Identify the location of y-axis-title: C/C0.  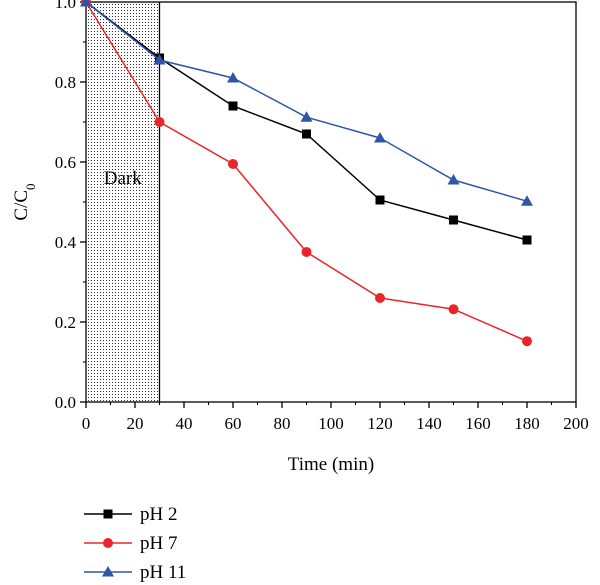
(24, 201).